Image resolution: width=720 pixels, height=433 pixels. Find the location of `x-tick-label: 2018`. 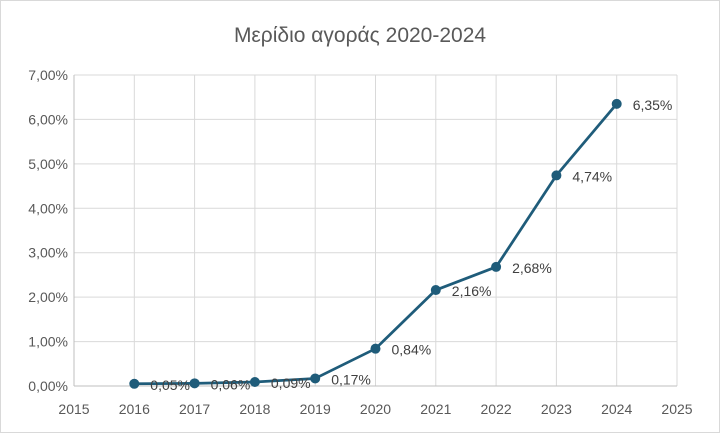

x-tick-label: 2018 is located at coordinates (254, 409).